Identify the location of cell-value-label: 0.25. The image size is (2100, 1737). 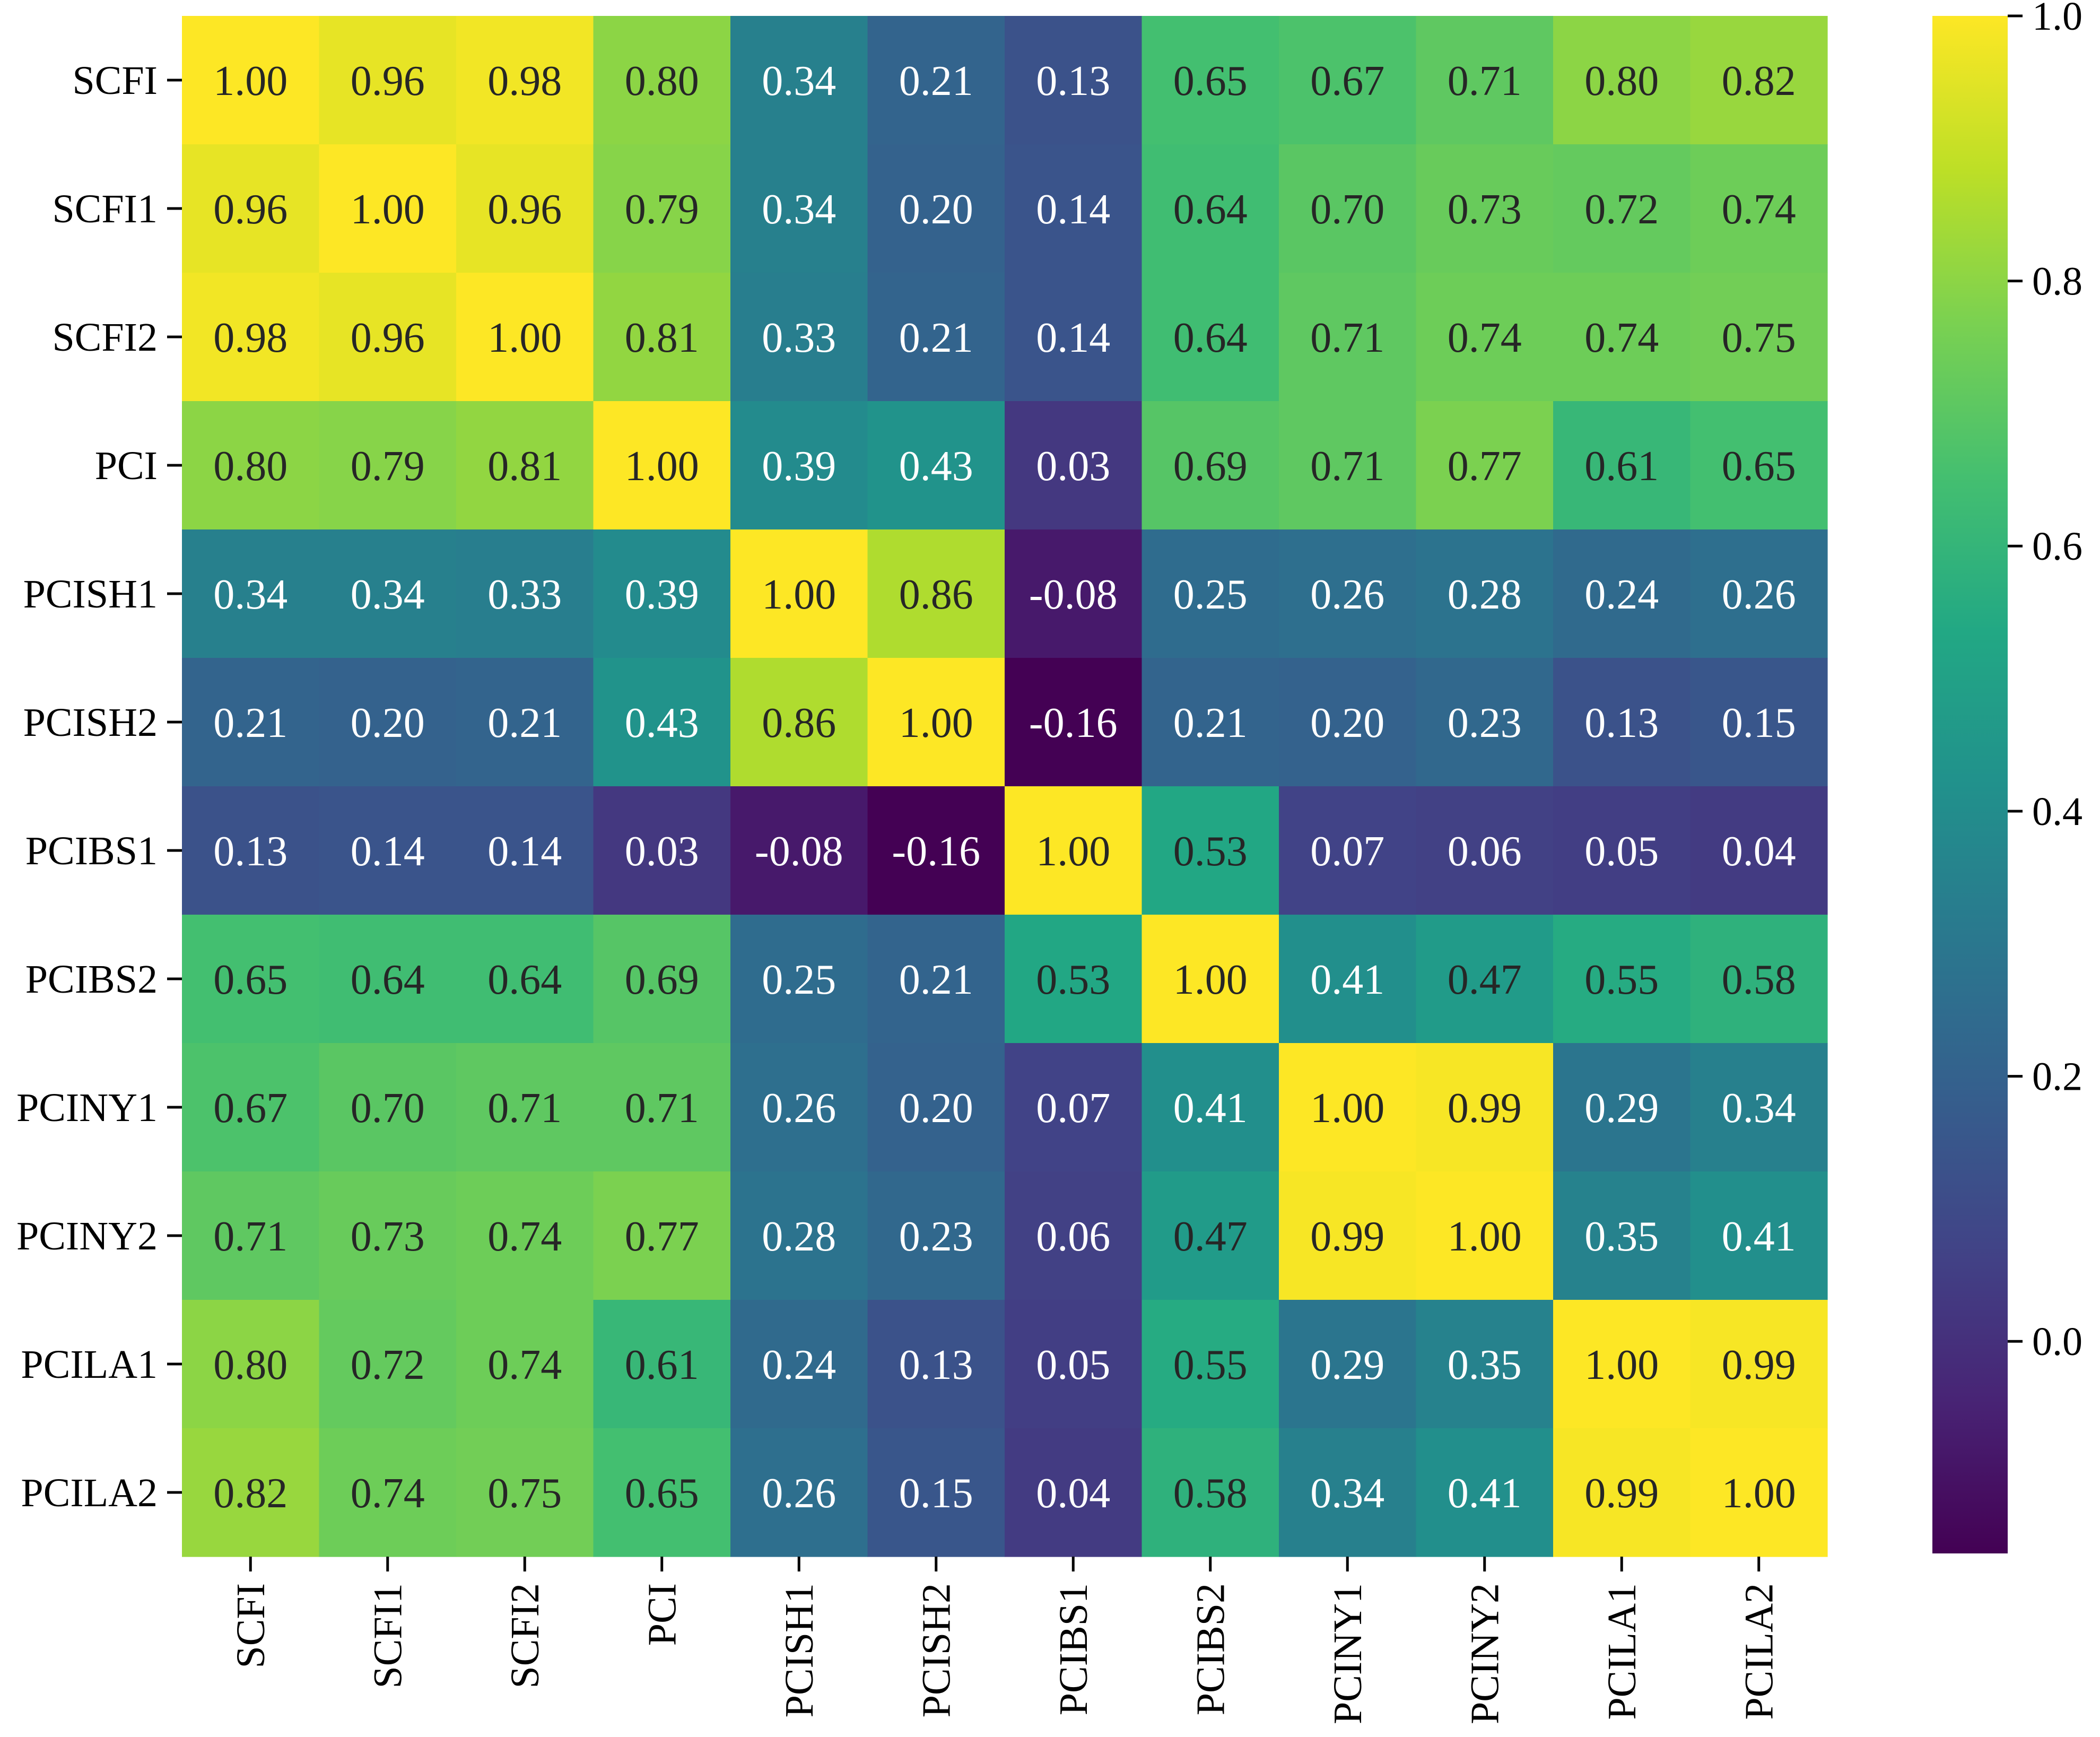
(799, 980).